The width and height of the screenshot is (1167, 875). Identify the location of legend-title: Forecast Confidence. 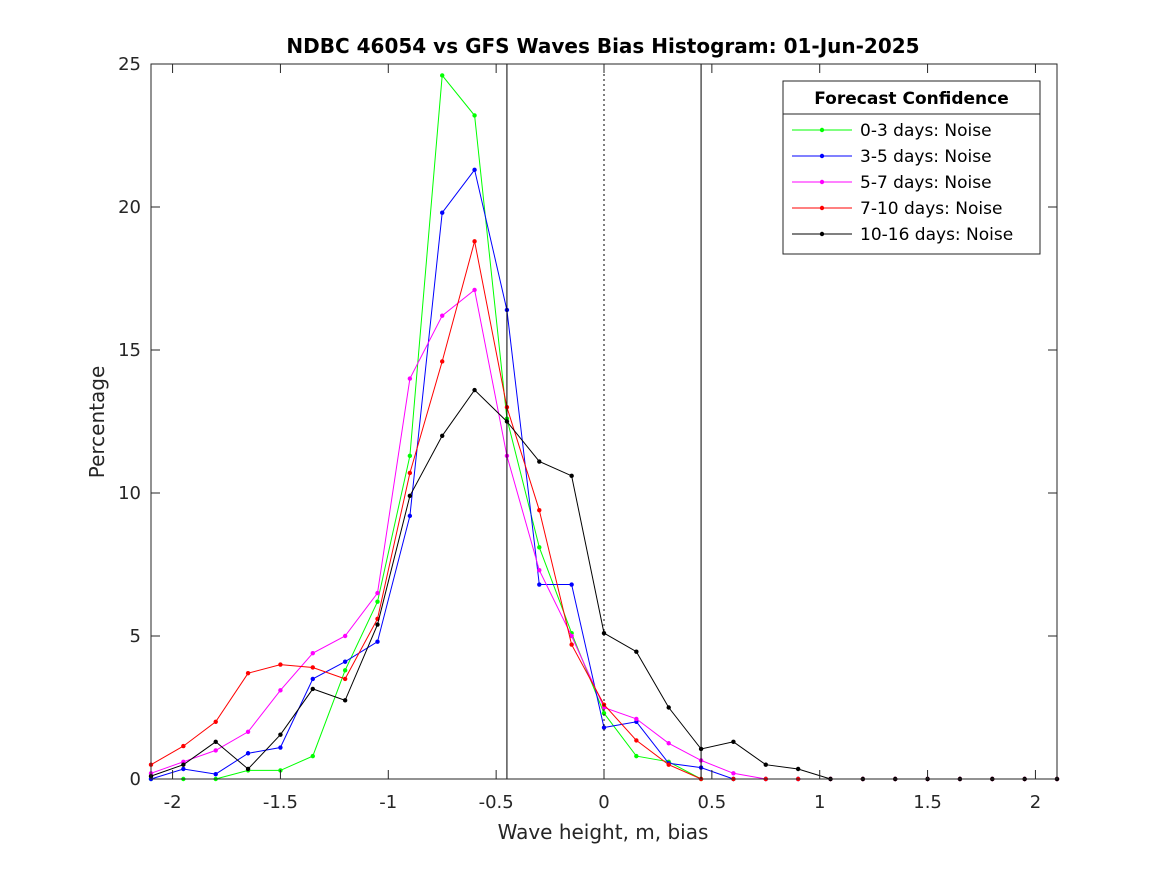
(911, 99).